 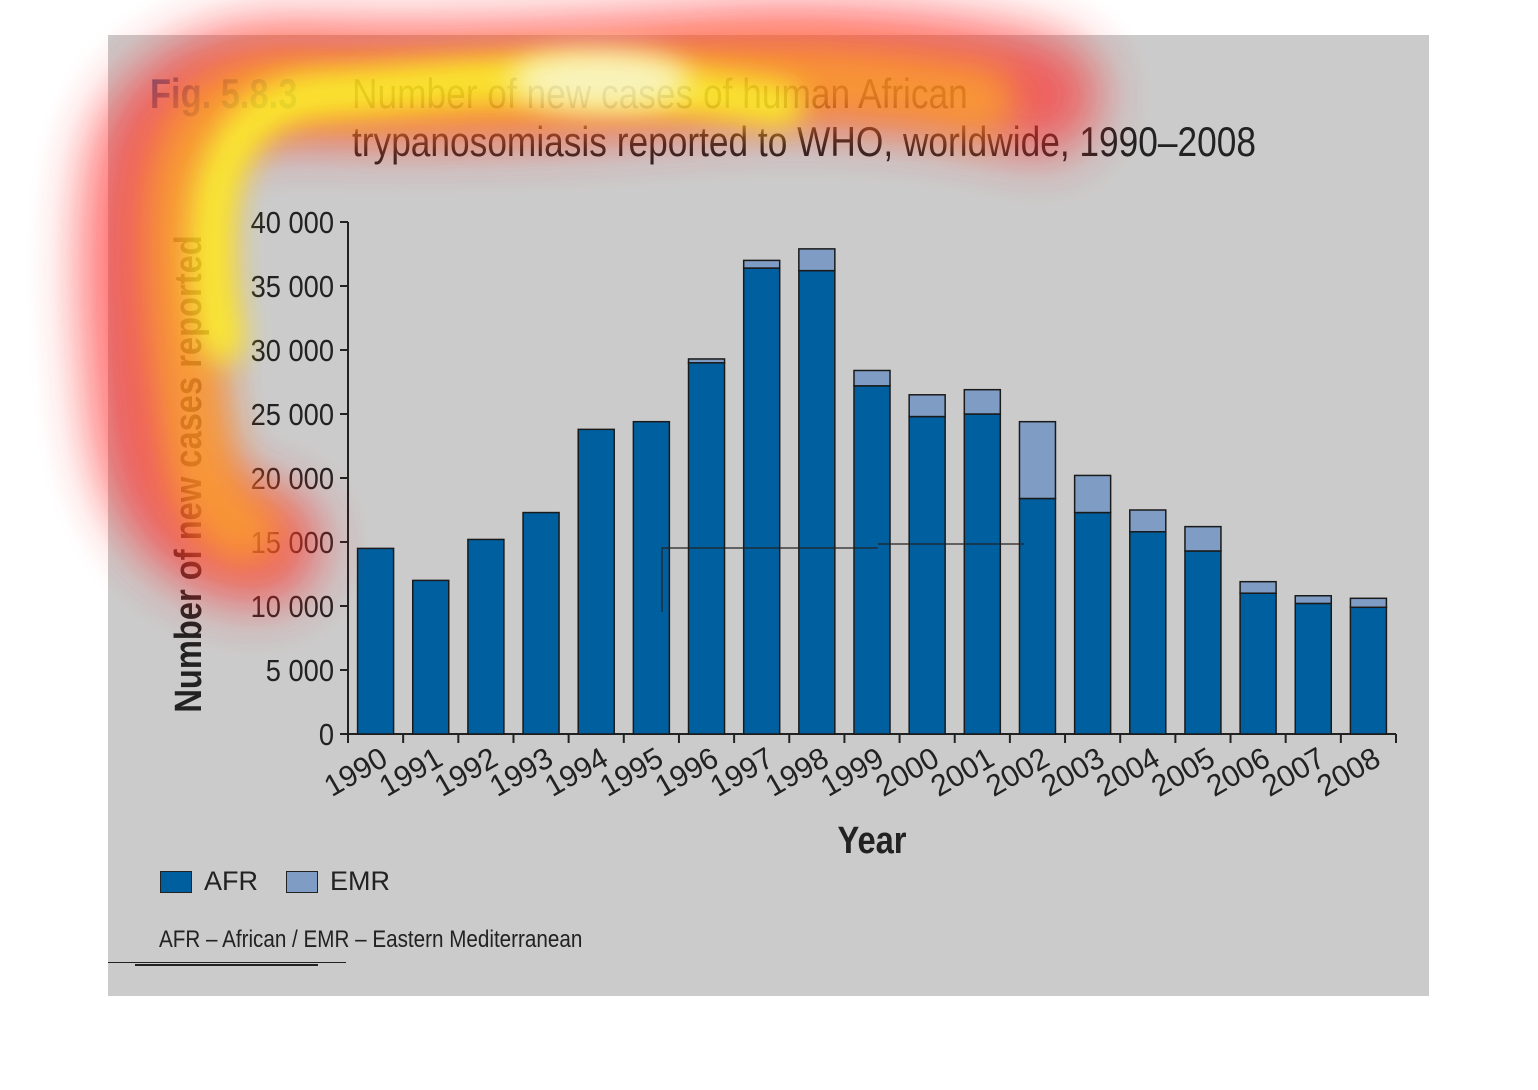 I want to click on footnote-rule-secondary, so click(x=226, y=965).